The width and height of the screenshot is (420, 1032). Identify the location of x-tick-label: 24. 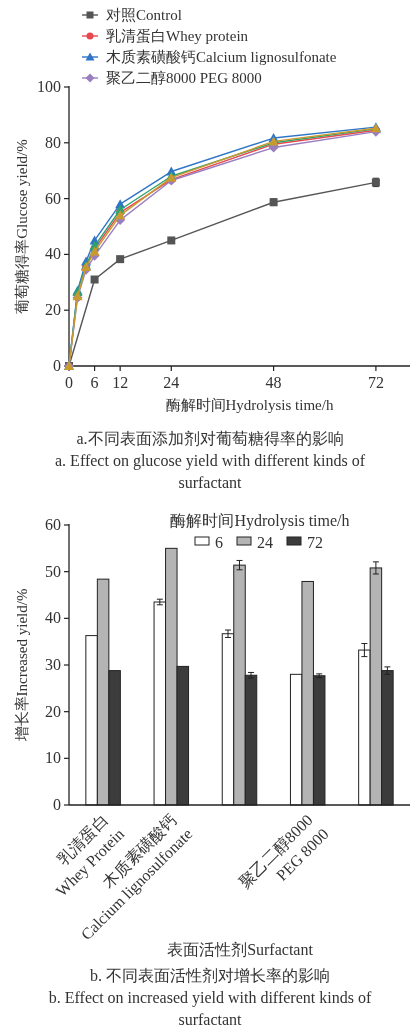
(171, 382).